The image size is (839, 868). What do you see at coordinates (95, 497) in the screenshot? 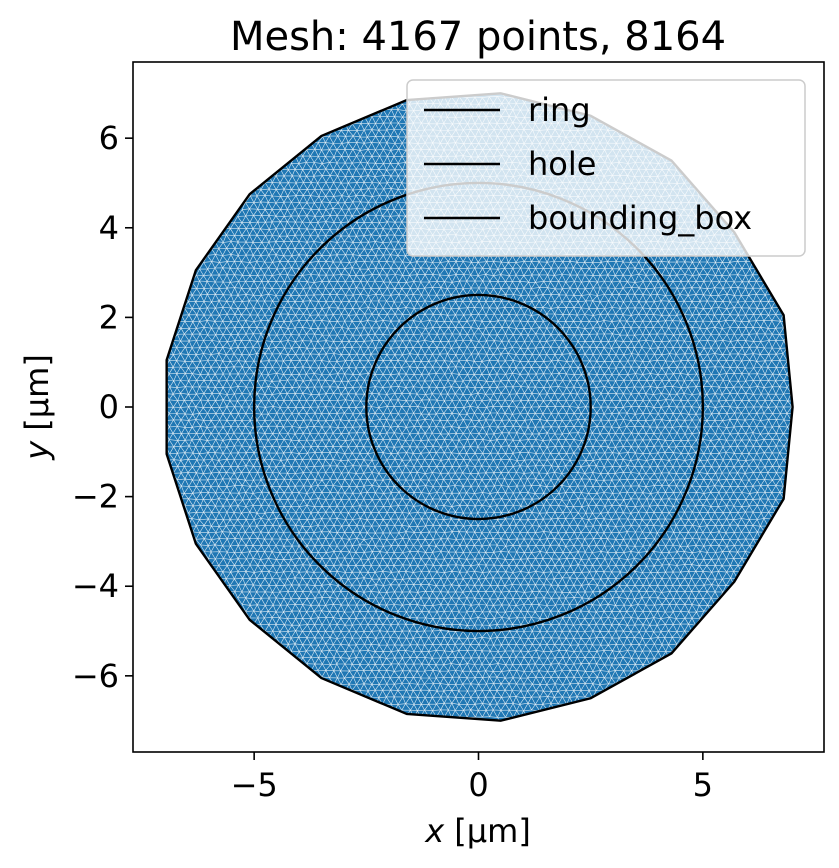
I see `y-tick-label: −2` at bounding box center [95, 497].